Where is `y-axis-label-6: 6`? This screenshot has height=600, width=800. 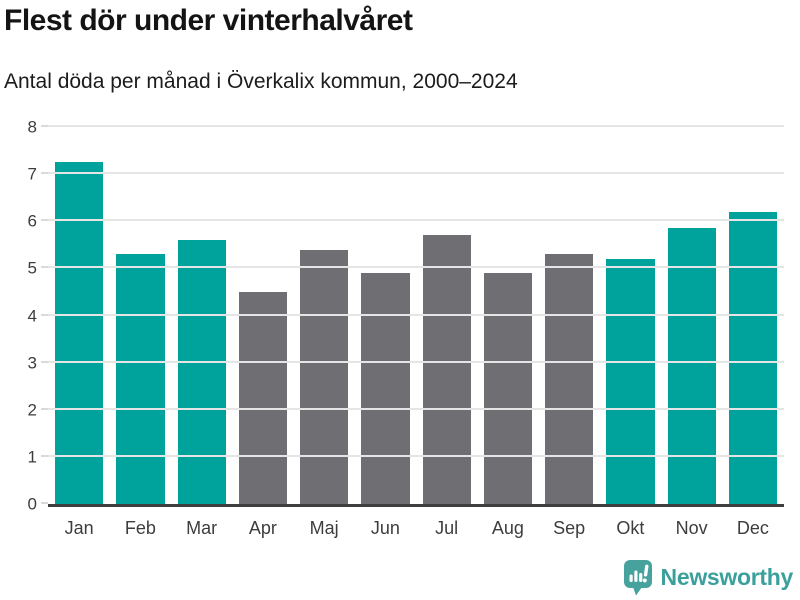
y-axis-label-6: 6 is located at coordinates (32, 221).